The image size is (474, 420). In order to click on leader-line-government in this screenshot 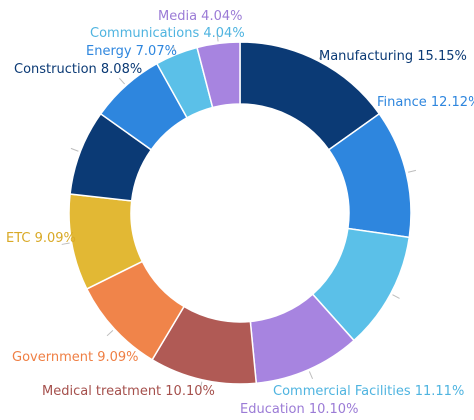, I will do `click(110, 333)`.